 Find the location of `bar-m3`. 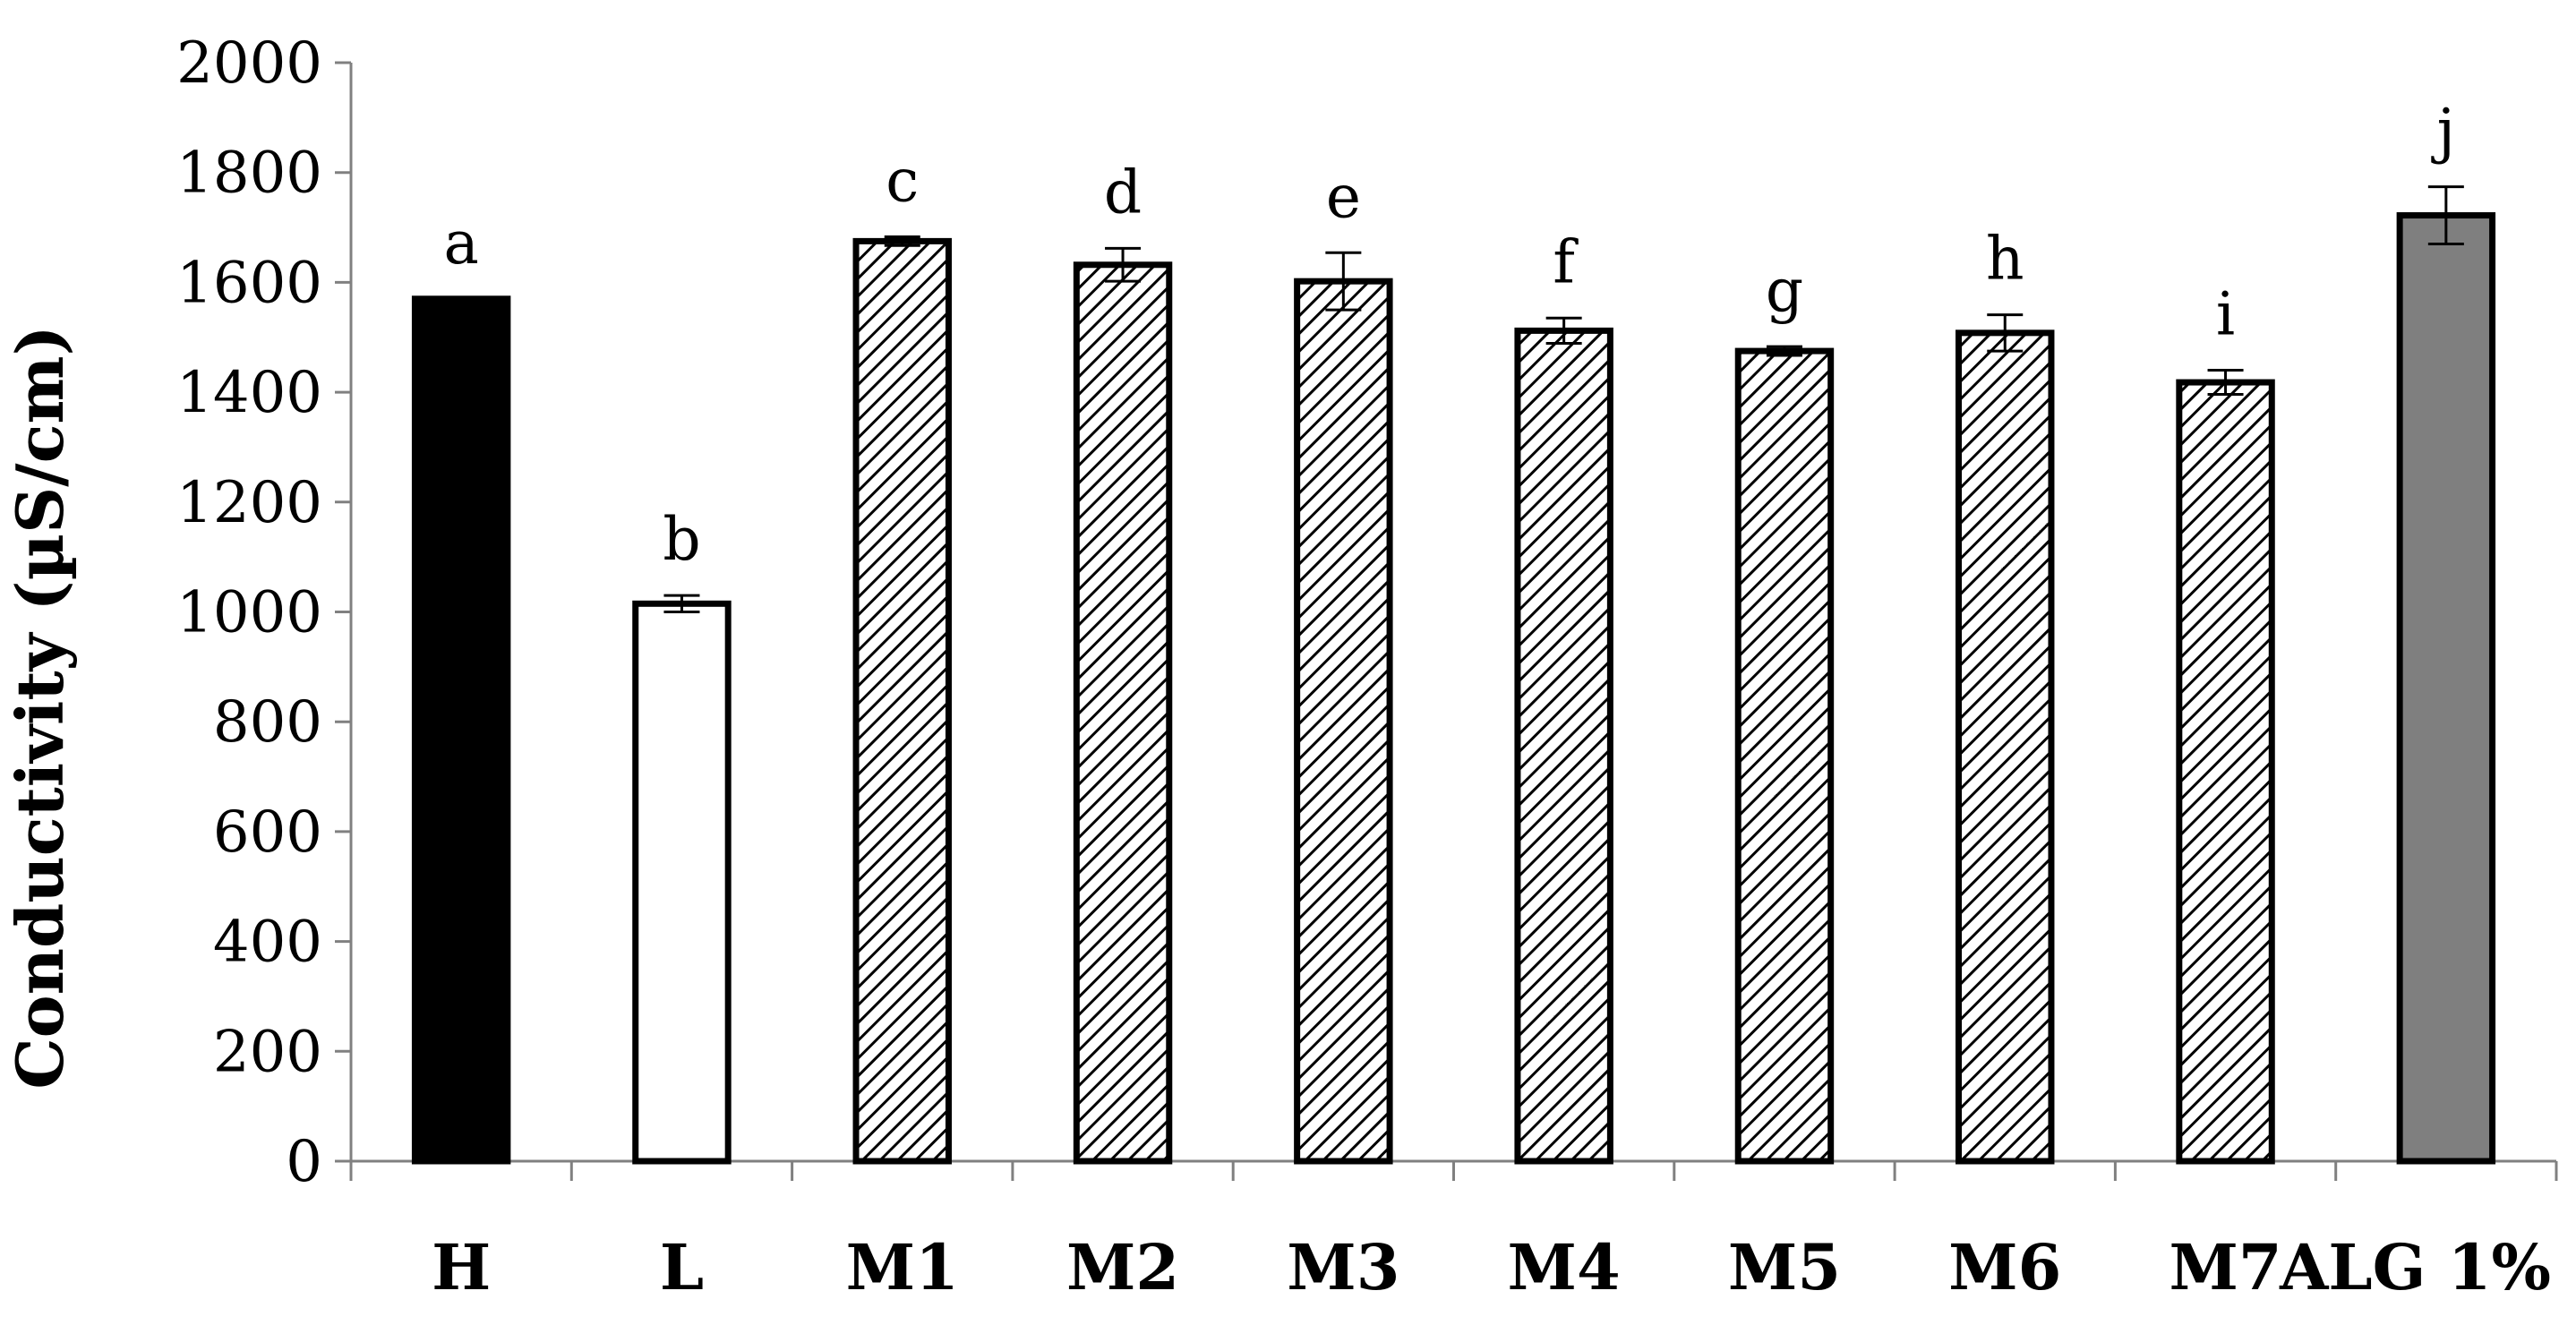

bar-m3 is located at coordinates (1343, 721).